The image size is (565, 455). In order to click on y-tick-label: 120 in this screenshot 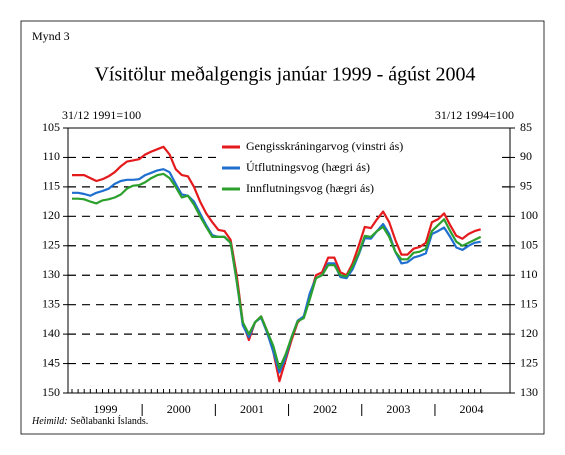, I will do `click(51, 215)`.